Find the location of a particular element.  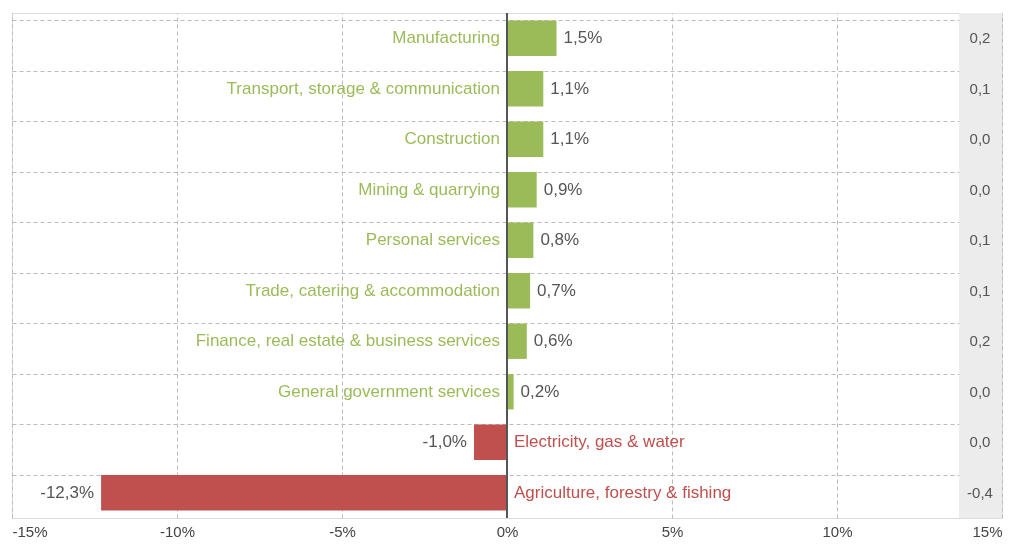

data-label: 0,7% is located at coordinates (556, 290).